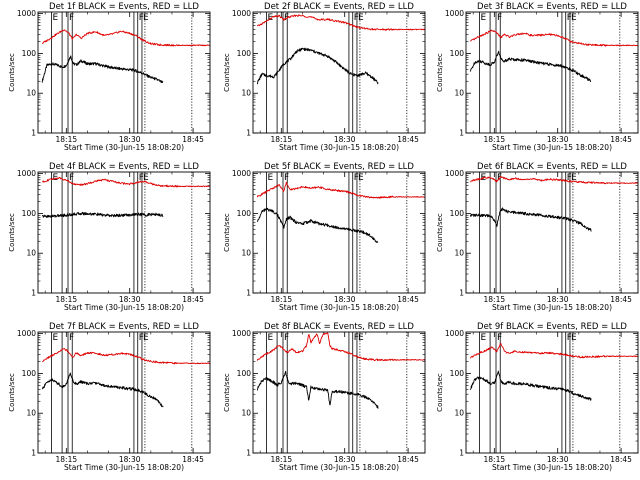 This screenshot has height=480, width=640. Describe the element at coordinates (552, 327) in the screenshot. I see `panel-title: Det 9f BLACK = Events, RED = LLD` at that location.